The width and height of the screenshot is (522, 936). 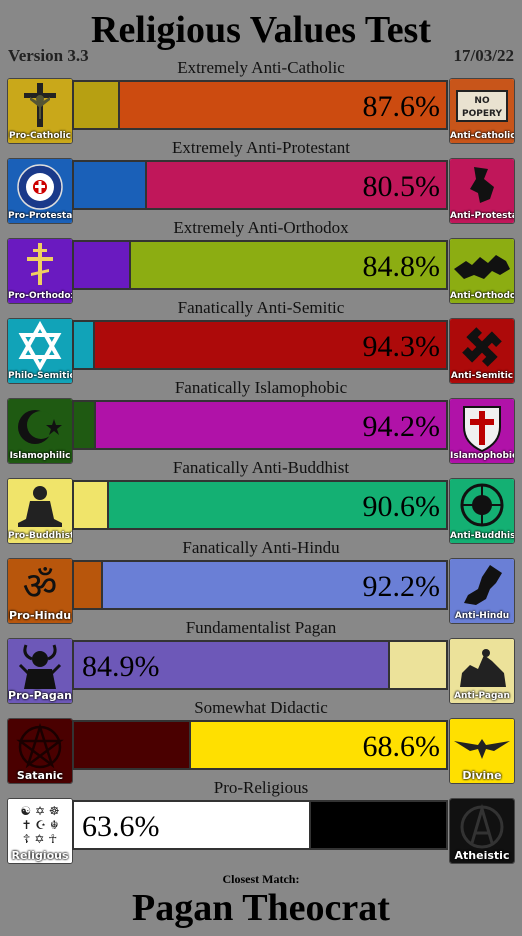 I want to click on axis-result-label: Fanatically Anti-Buddhist, so click(x=261, y=467).